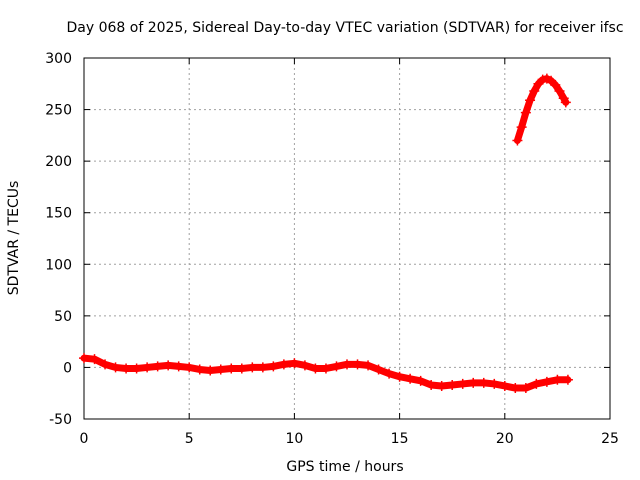 Image resolution: width=640 pixels, height=480 pixels. What do you see at coordinates (58, 111) in the screenshot?
I see `y-tick-label: 250` at bounding box center [58, 111].